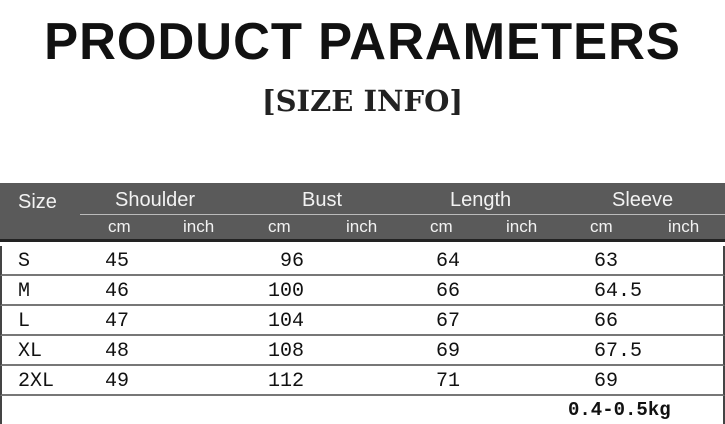 The height and width of the screenshot is (424, 725). Describe the element at coordinates (448, 261) in the screenshot. I see `cell-length: 64` at that location.